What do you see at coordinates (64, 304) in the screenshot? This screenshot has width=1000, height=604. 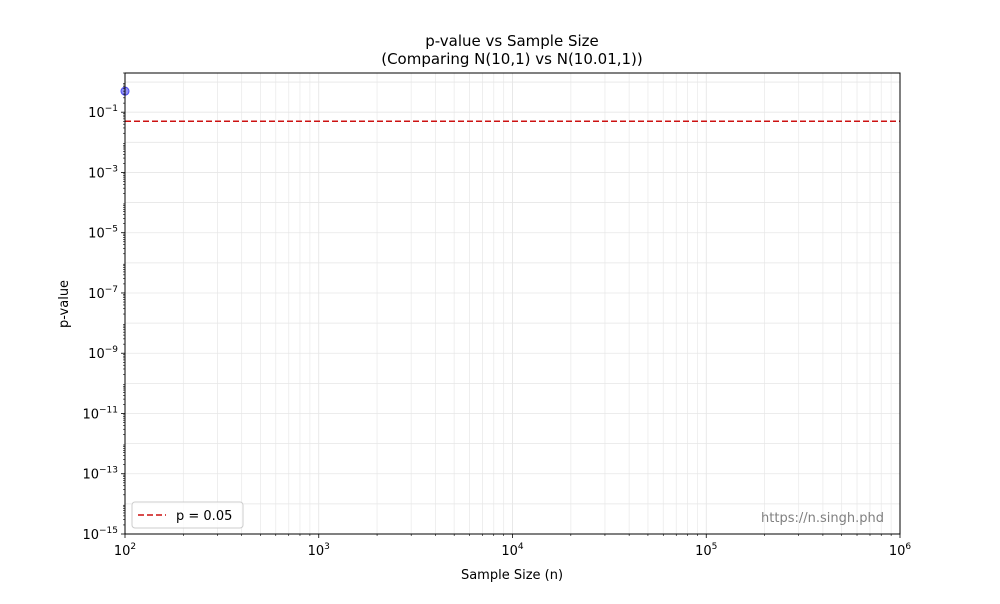 I see `y-axis-label: p-value` at bounding box center [64, 304].